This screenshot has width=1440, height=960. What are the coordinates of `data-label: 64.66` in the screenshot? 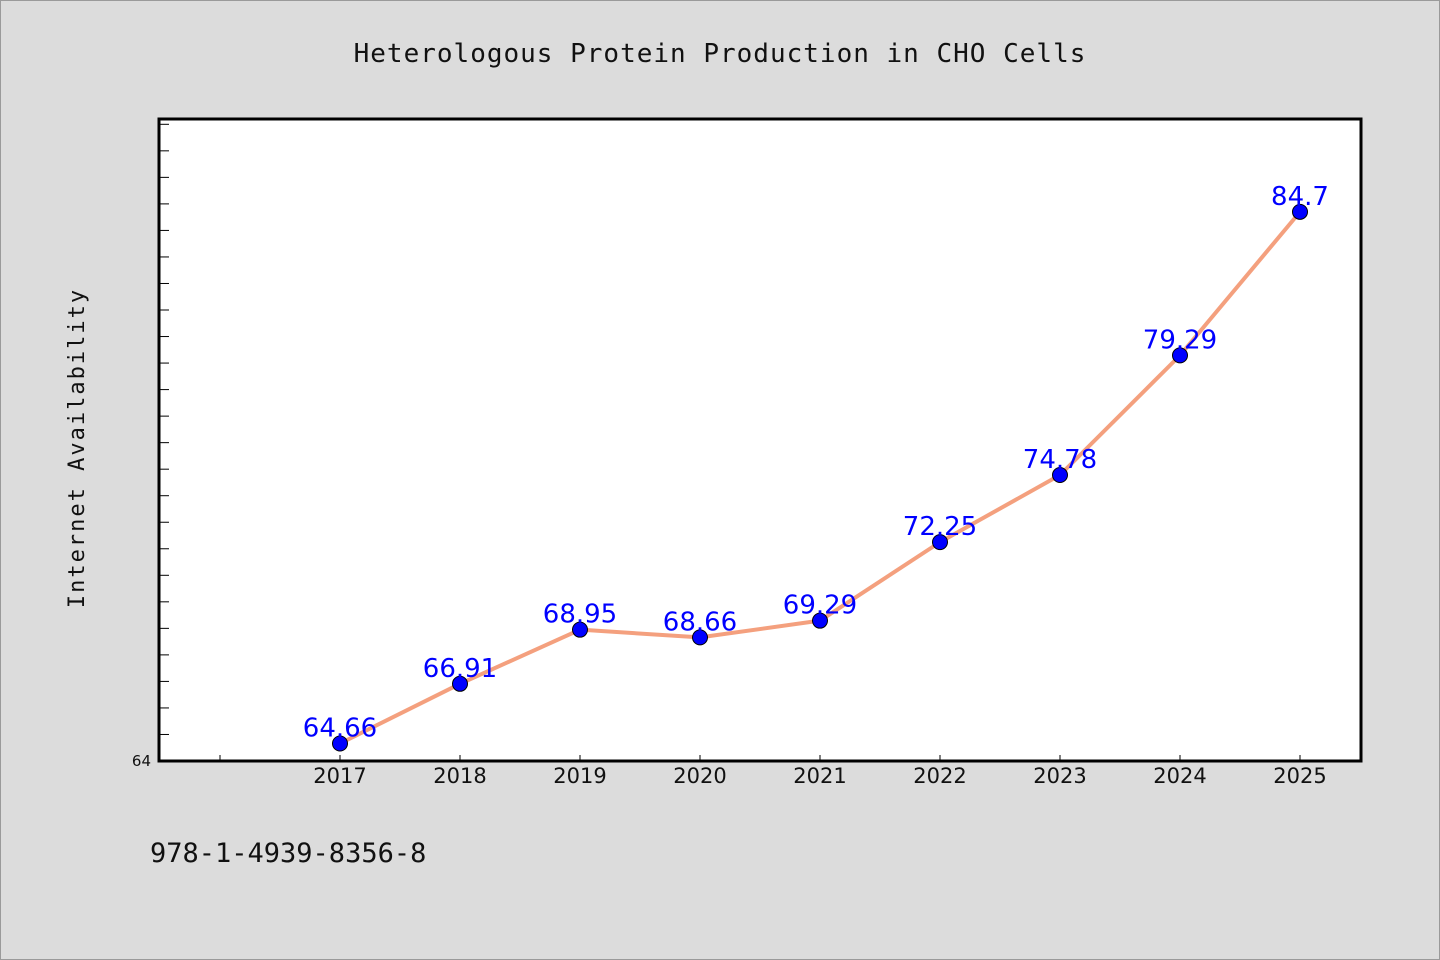 It's located at (340, 728).